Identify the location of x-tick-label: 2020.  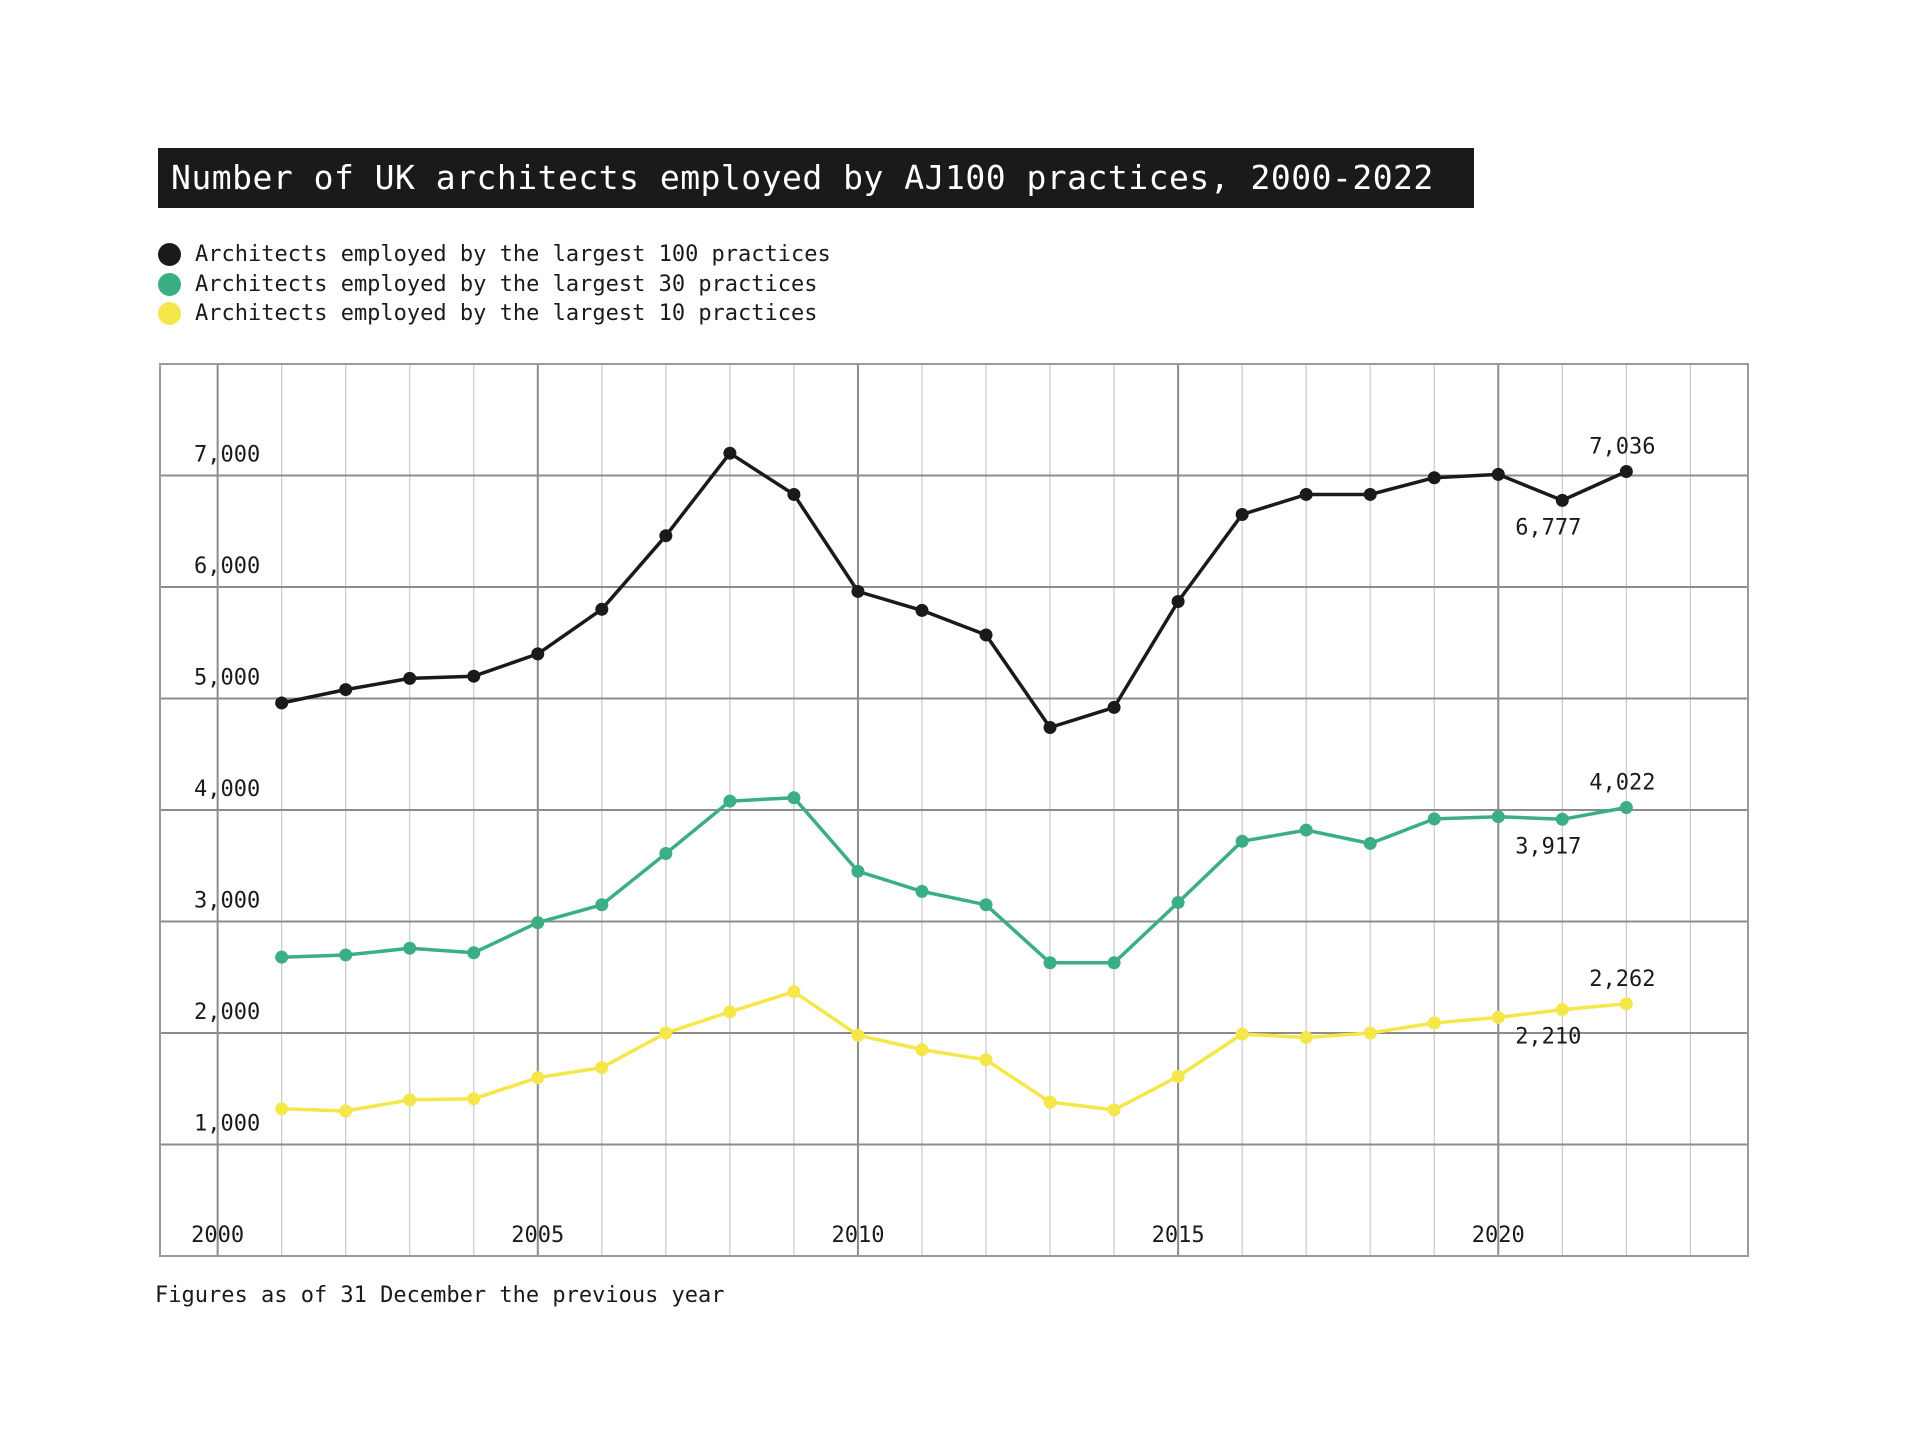
(1498, 1235).